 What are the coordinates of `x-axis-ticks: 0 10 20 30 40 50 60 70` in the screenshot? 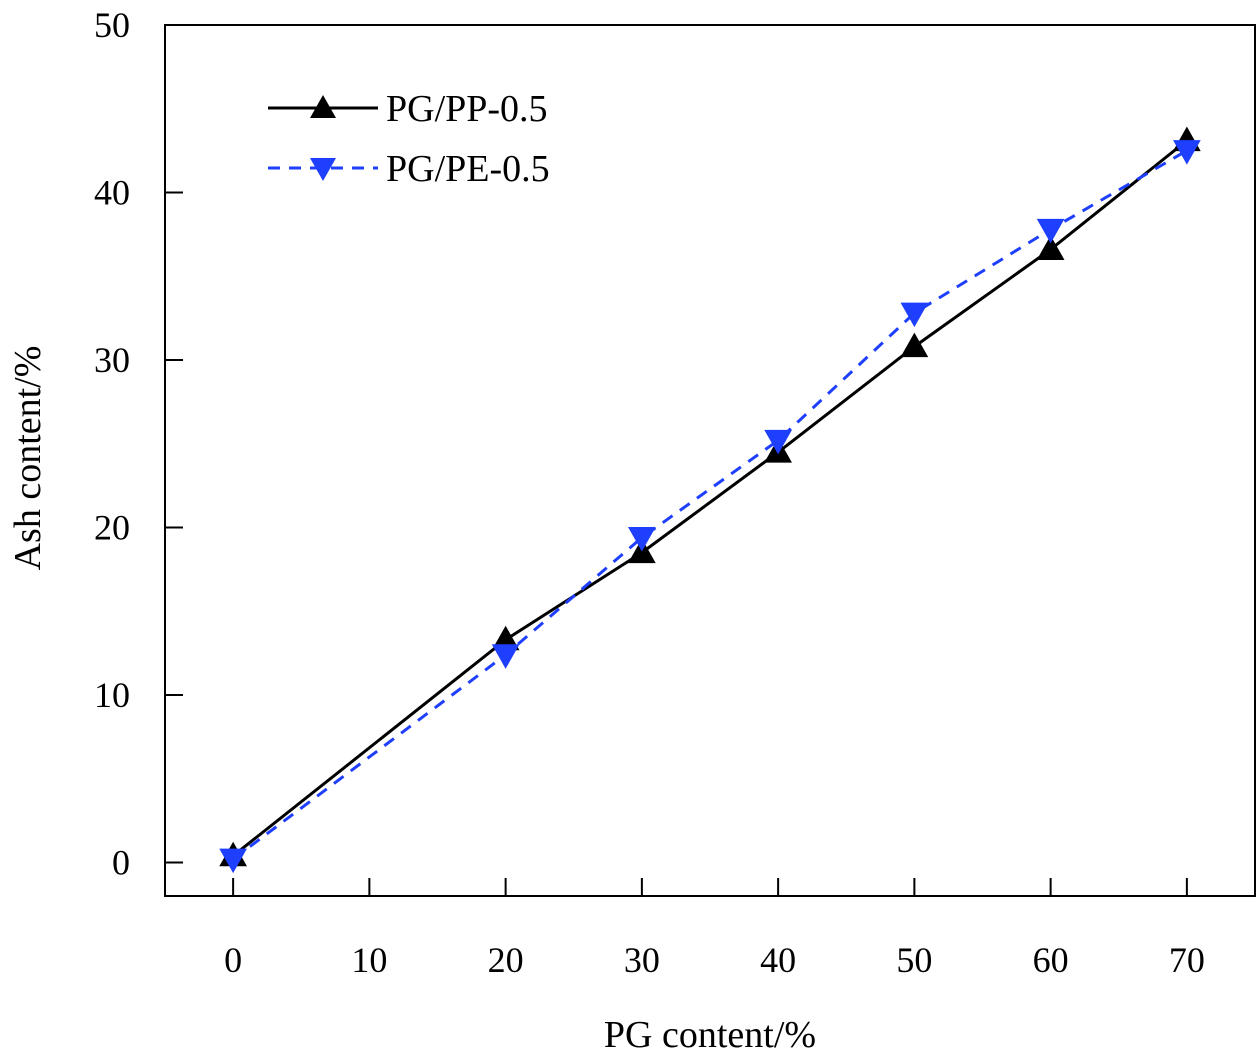 It's located at (714, 929).